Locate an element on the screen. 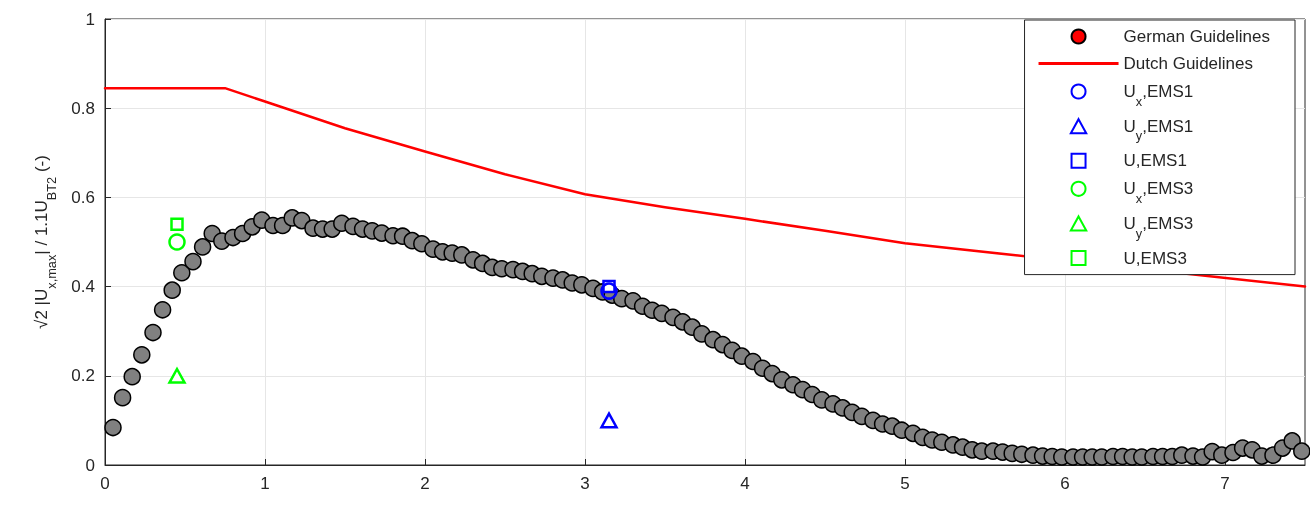  x-tick-label: 1 is located at coordinates (265, 483).